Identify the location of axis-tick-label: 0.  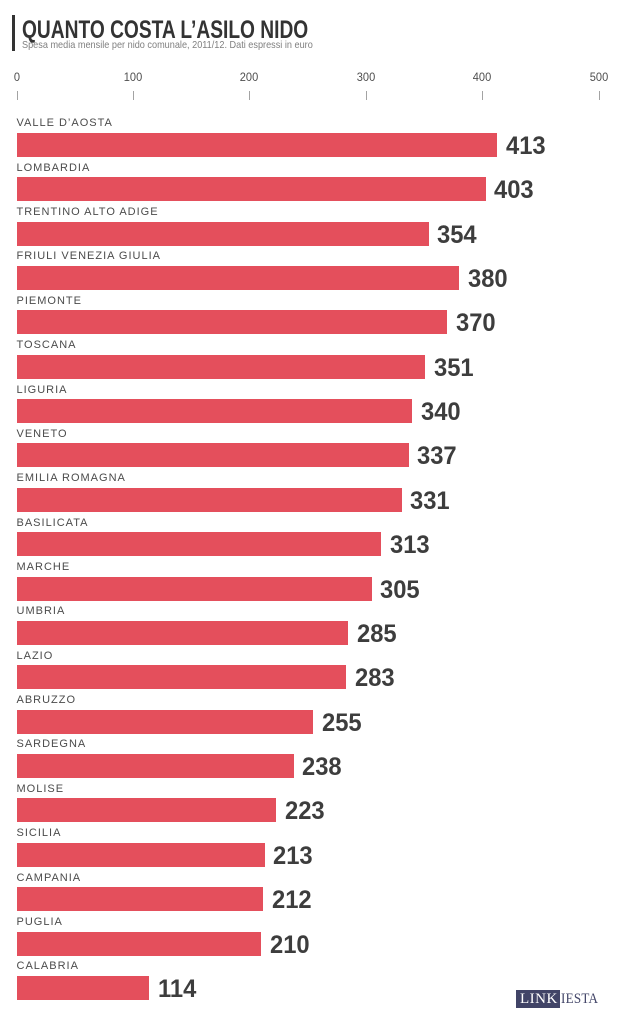
(16, 77).